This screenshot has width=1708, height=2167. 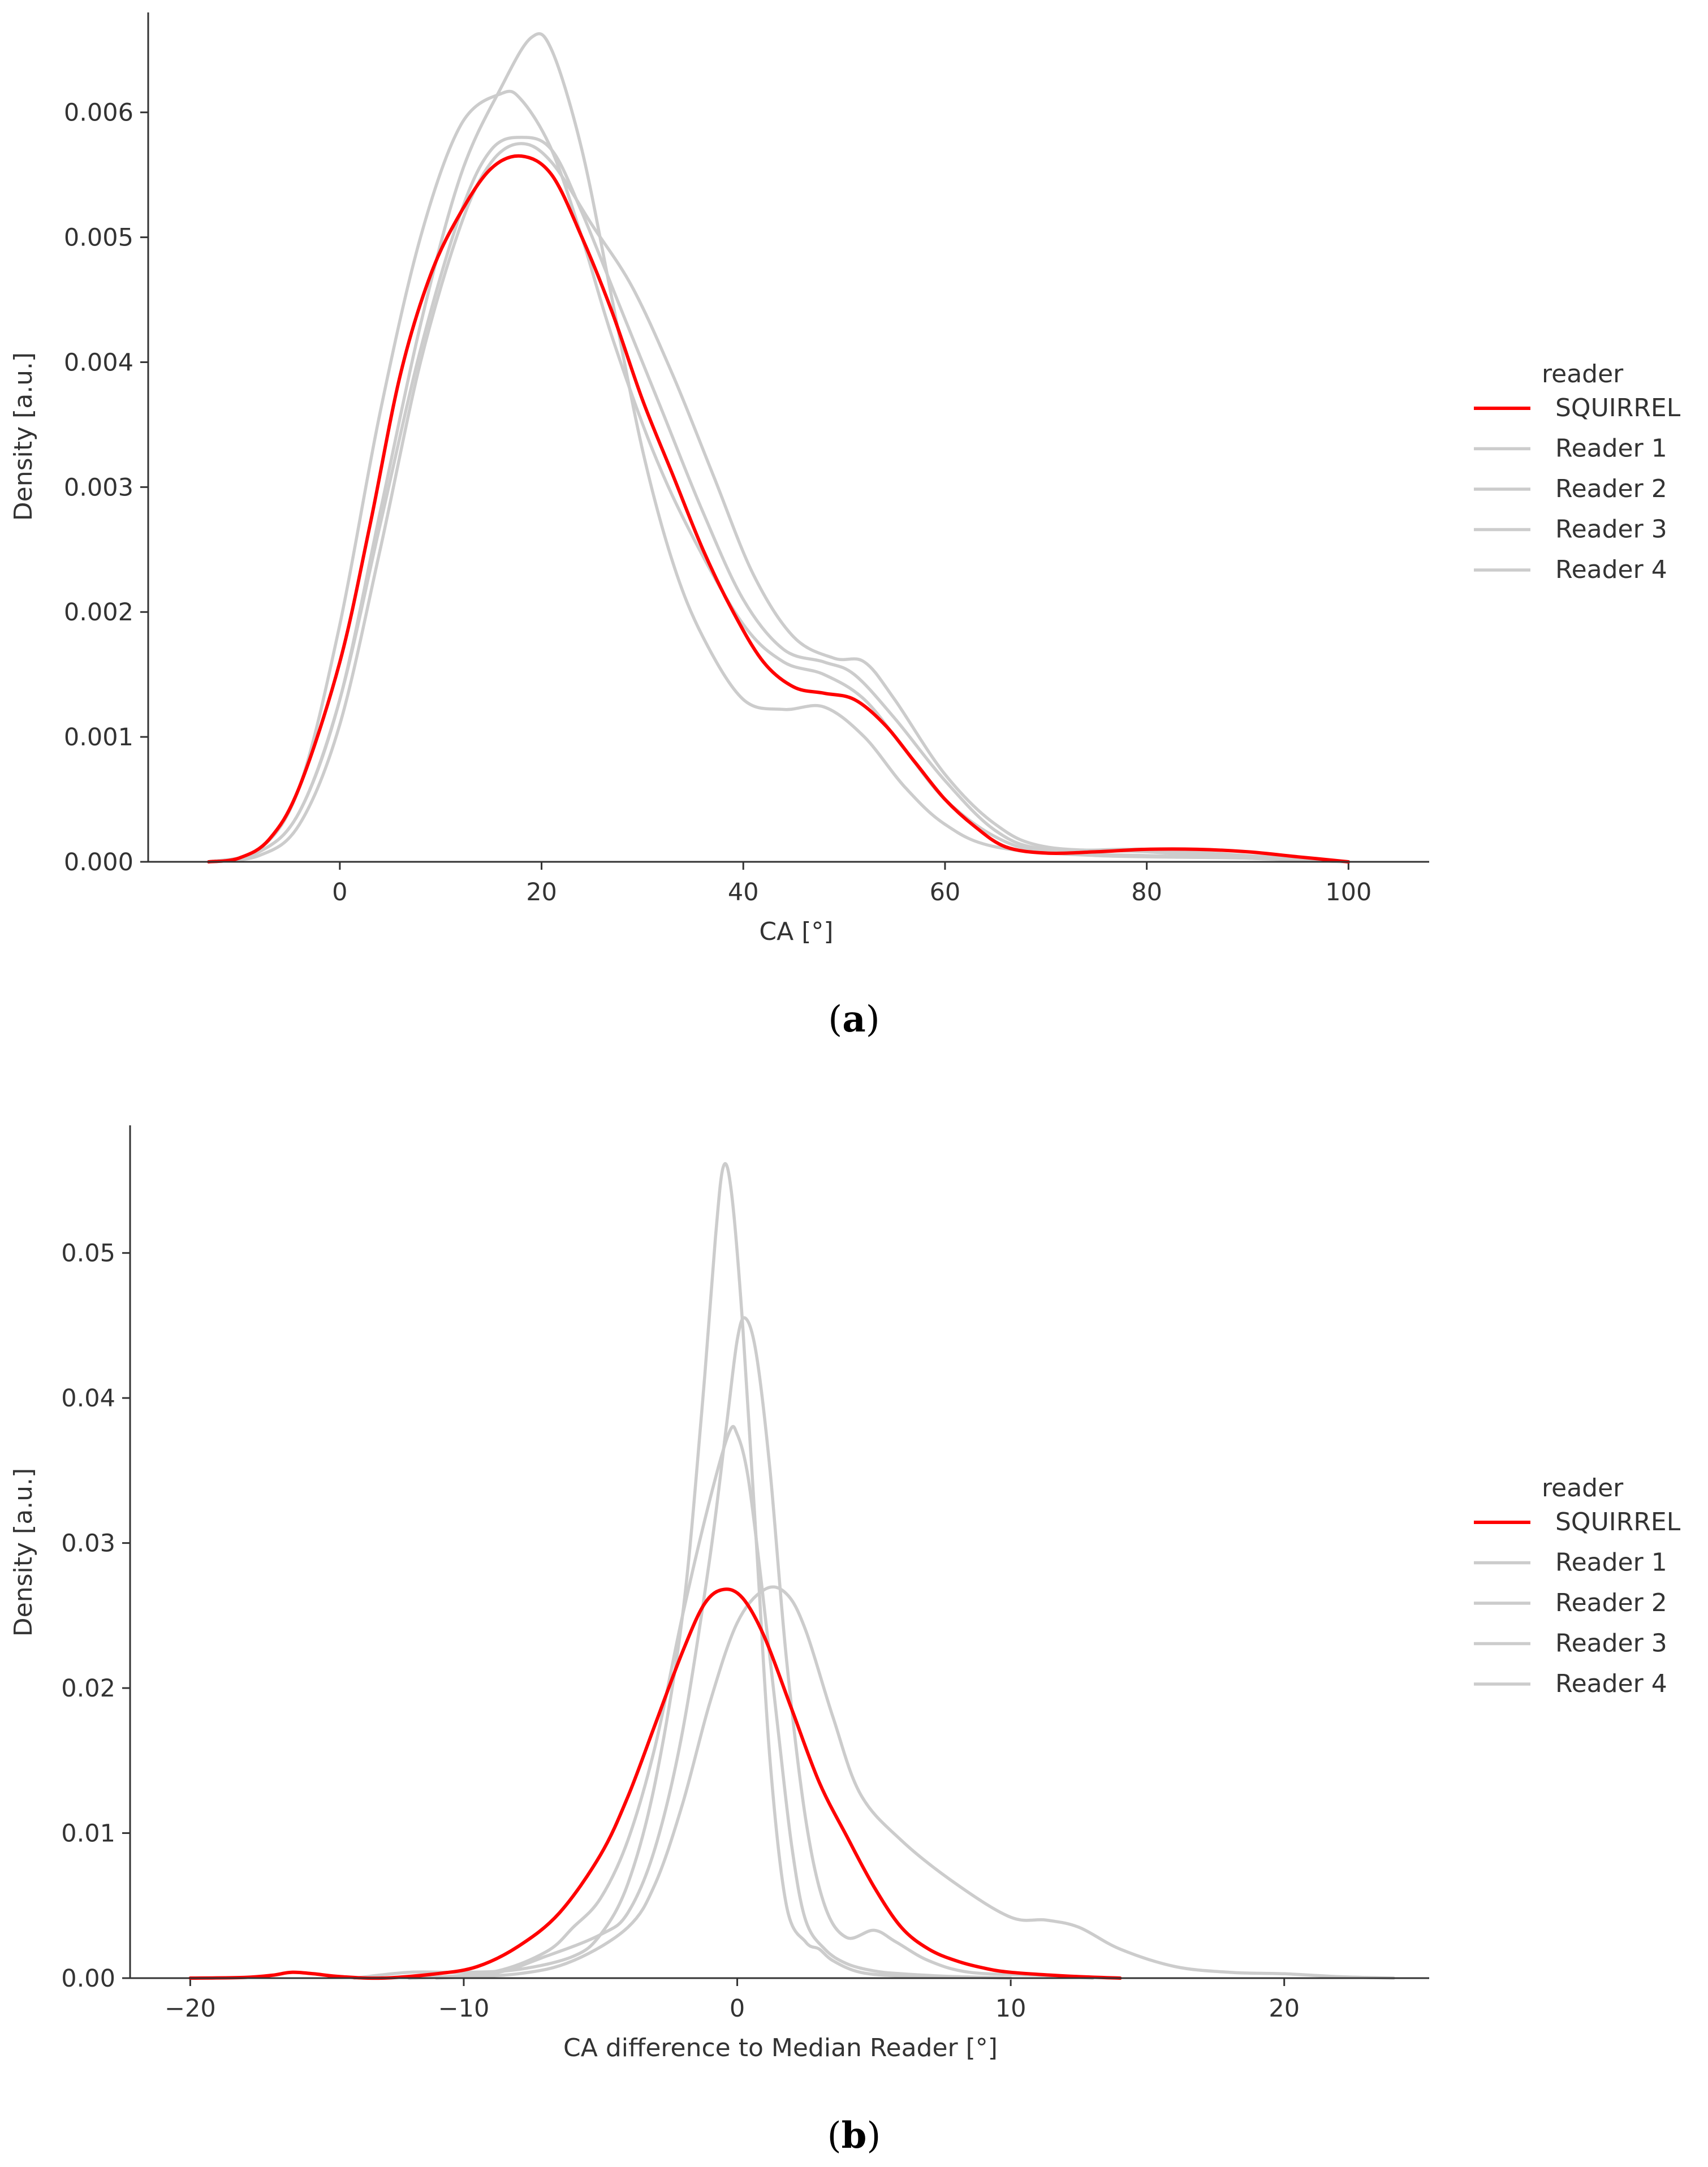 What do you see at coordinates (98, 113) in the screenshot?
I see `panel-a-y-tick-label: 0.006` at bounding box center [98, 113].